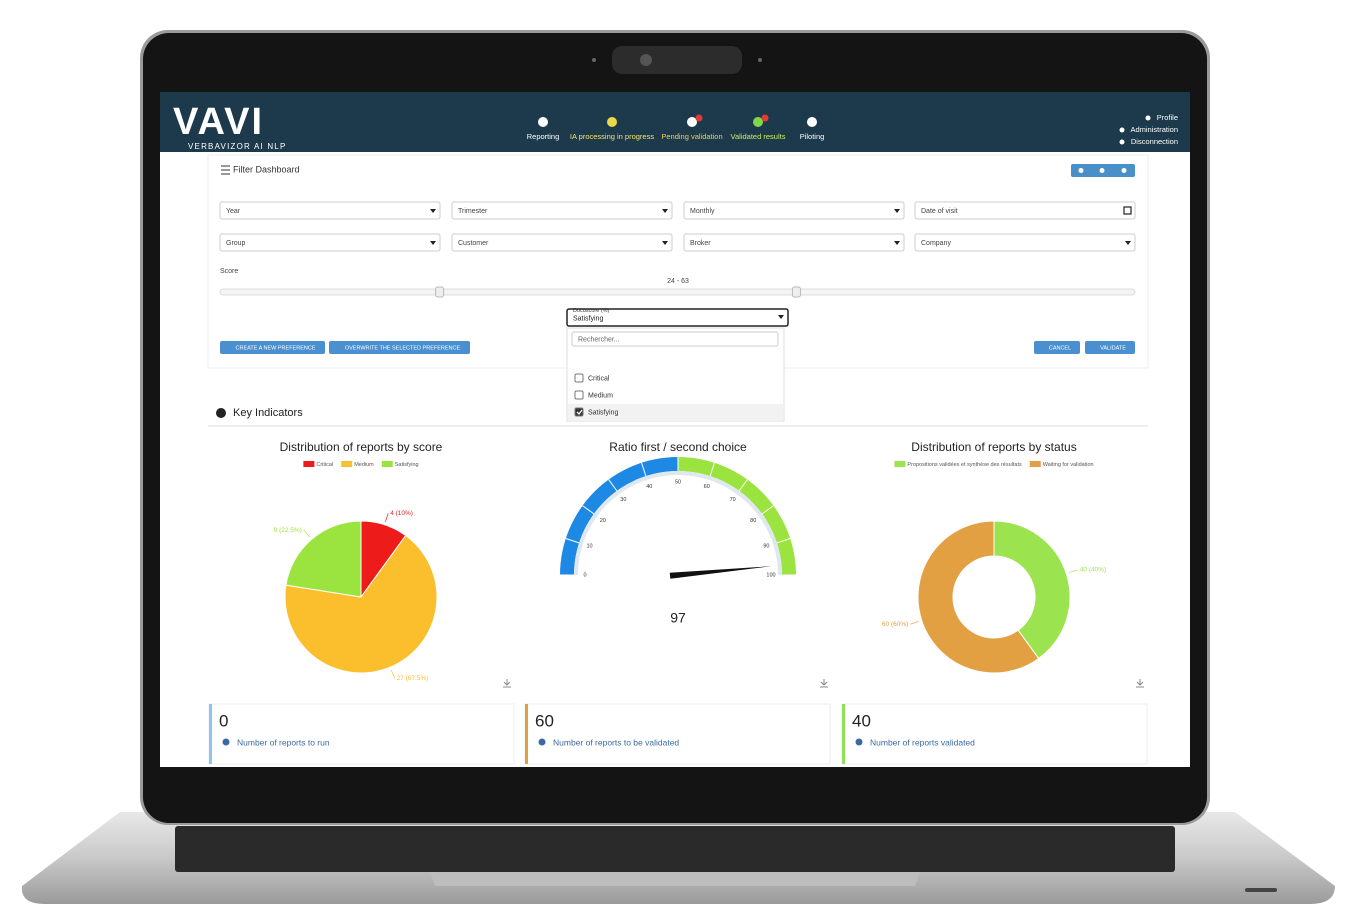 This screenshot has width=1357, height=904. Describe the element at coordinates (543, 136) in the screenshot. I see `nav-item: Reporting` at that location.